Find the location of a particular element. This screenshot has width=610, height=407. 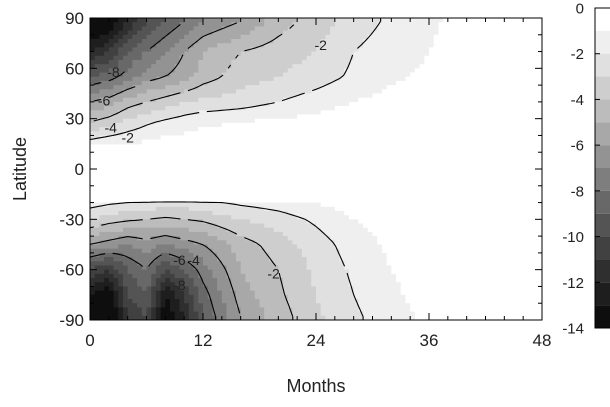

contour-label: -2 is located at coordinates (273, 273).